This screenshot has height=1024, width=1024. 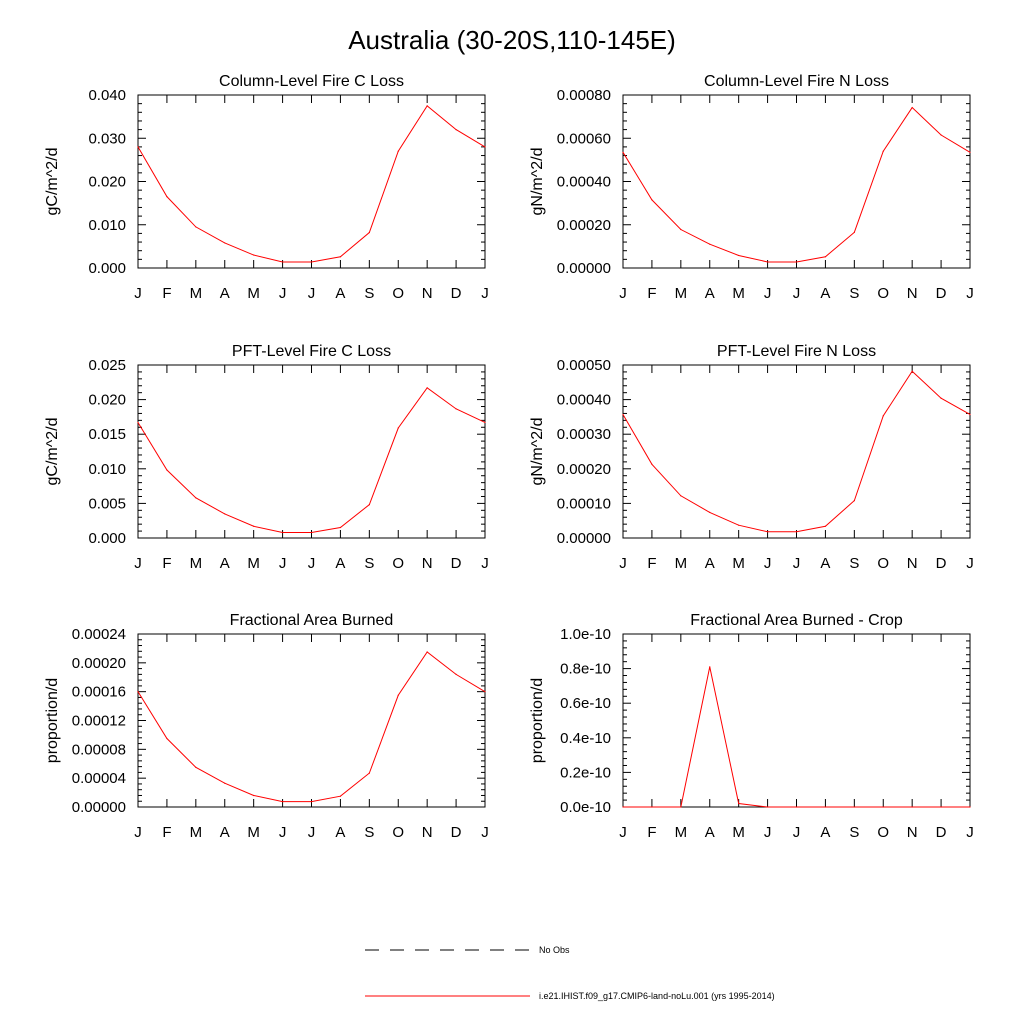 I want to click on chart-title: Column-Level Fire C Loss, so click(x=311, y=81).